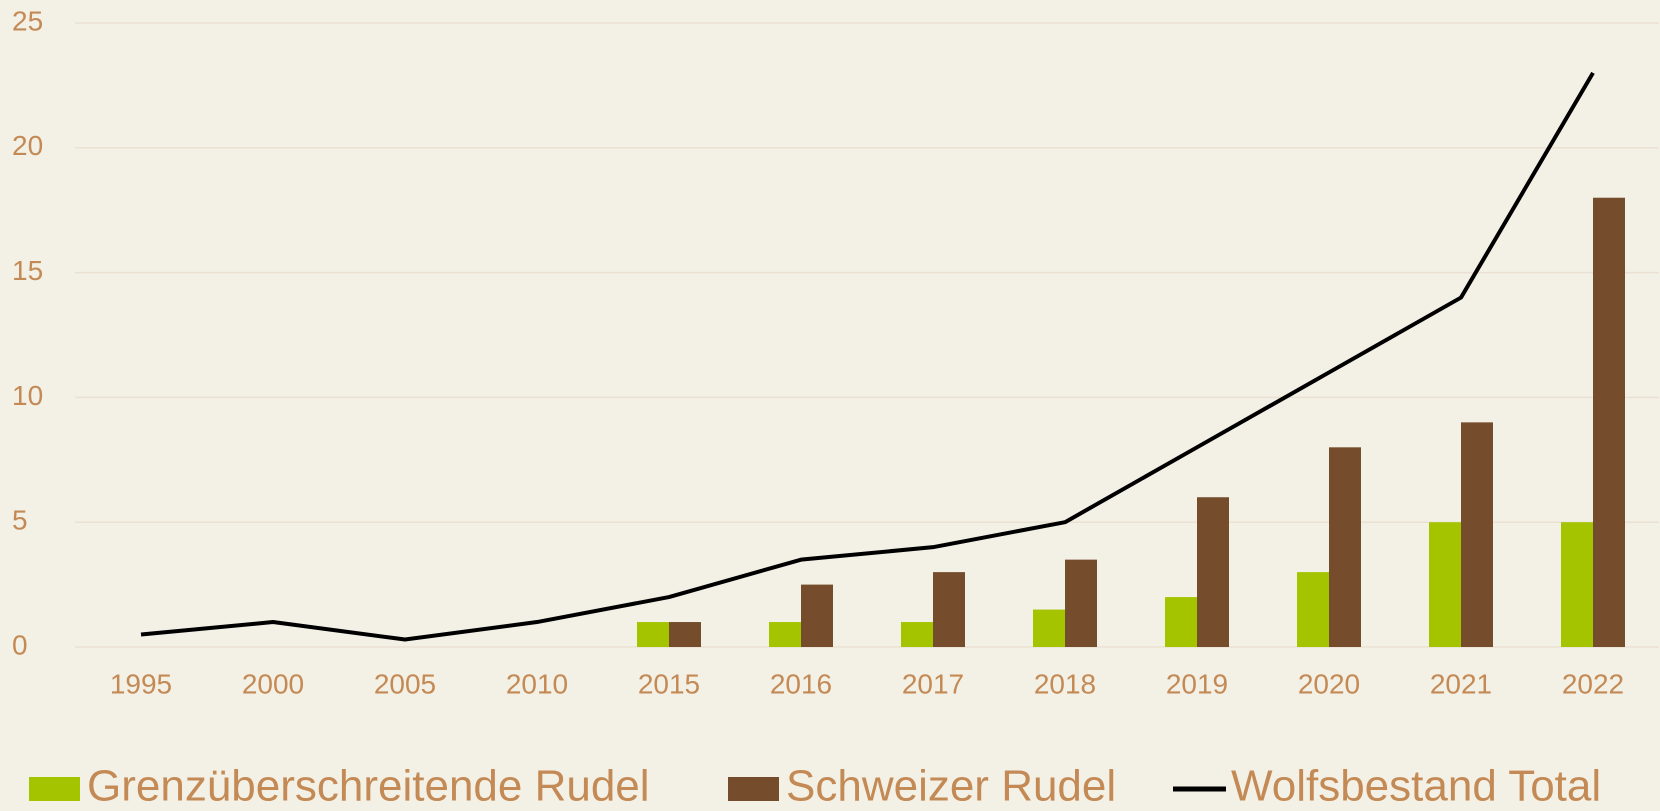 The image size is (1660, 811). What do you see at coordinates (273, 683) in the screenshot?
I see `x-tick-label: 2000` at bounding box center [273, 683].